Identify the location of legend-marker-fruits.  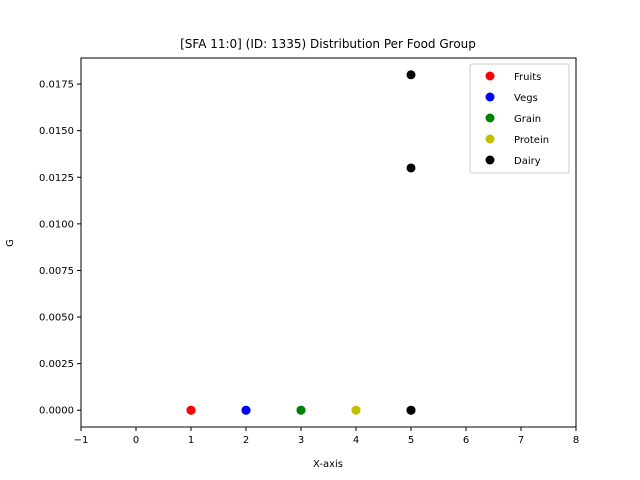
(490, 76).